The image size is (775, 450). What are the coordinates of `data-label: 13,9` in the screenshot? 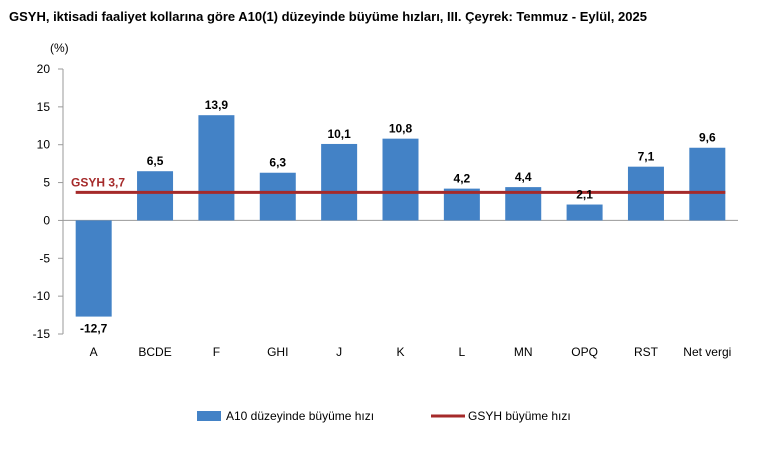 It's located at (217, 105).